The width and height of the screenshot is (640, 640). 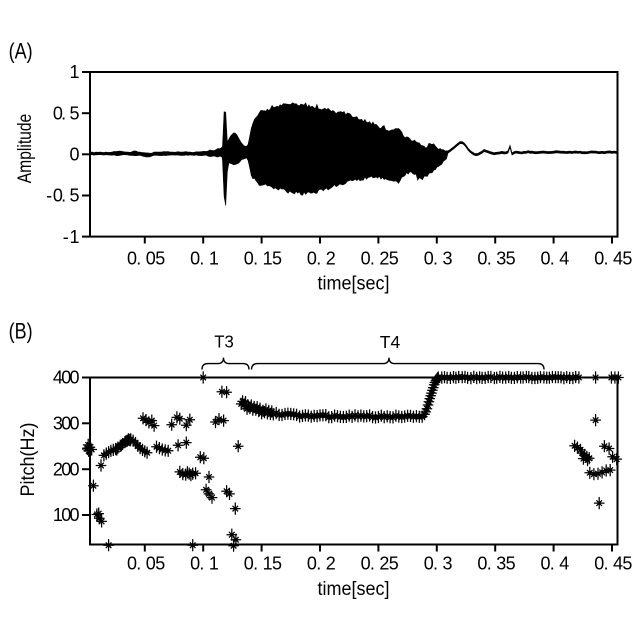 I want to click on svg-text: Pitch(Hz), so click(x=28, y=460).